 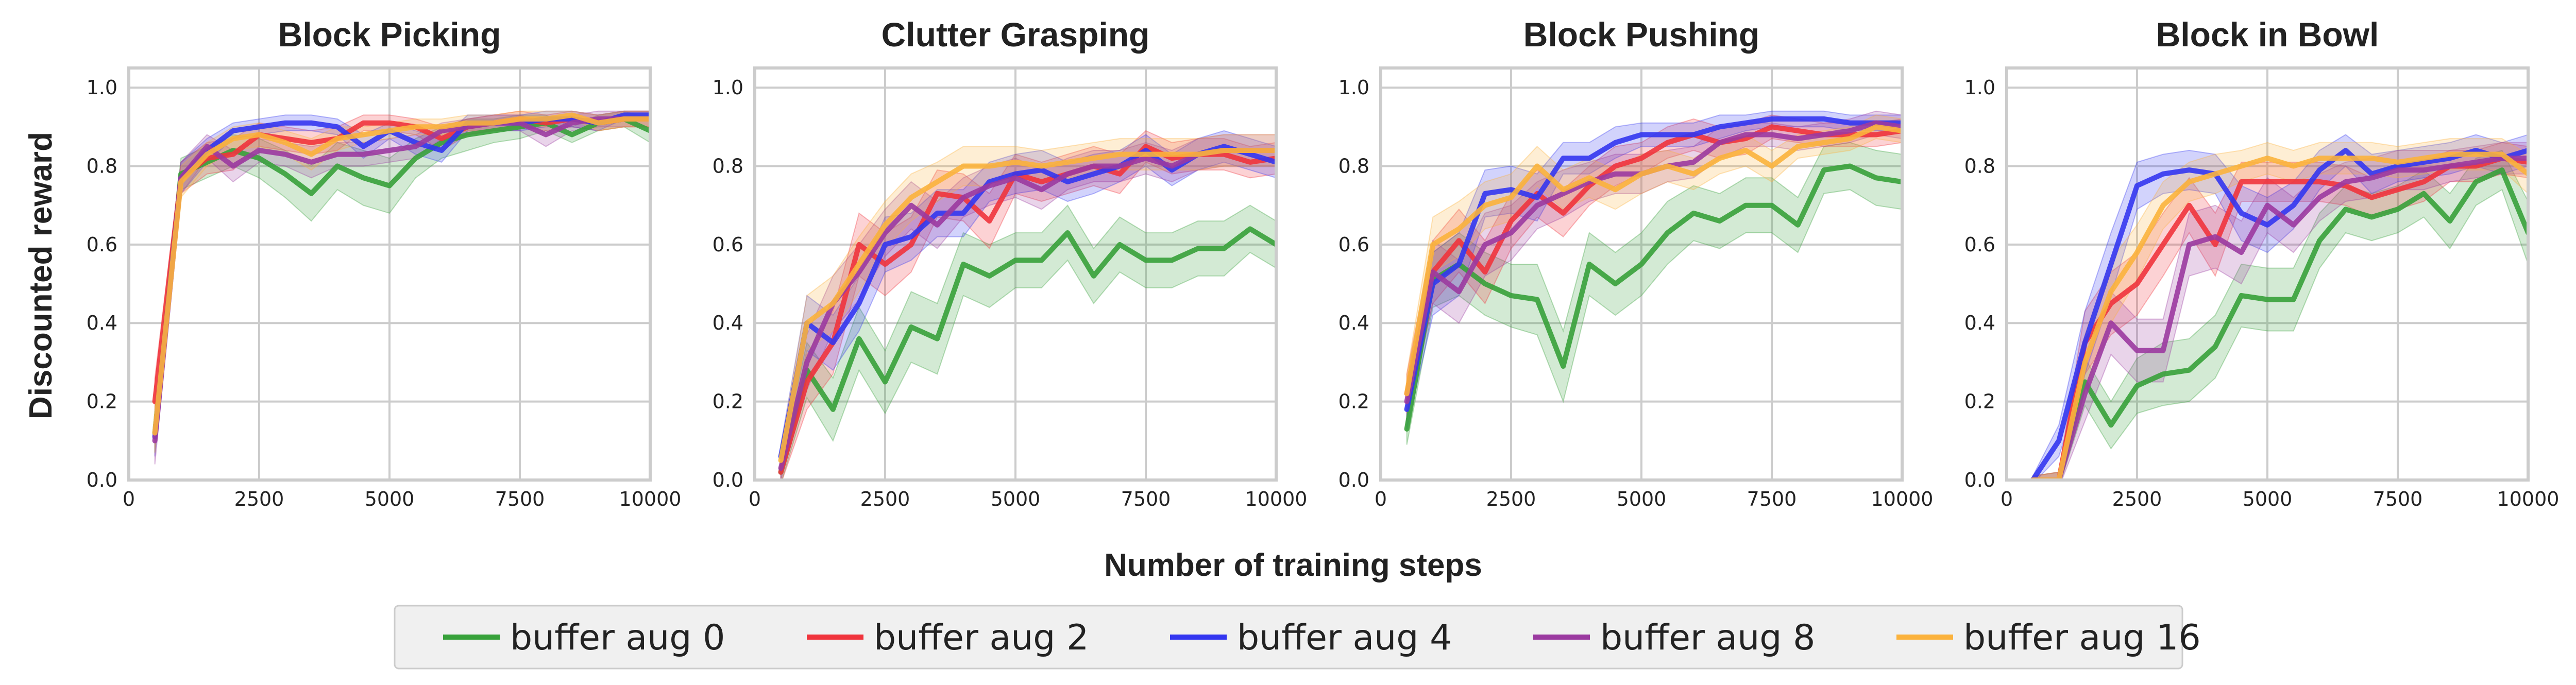 I want to click on legend-item: buffer aug 0, so click(x=584, y=638).